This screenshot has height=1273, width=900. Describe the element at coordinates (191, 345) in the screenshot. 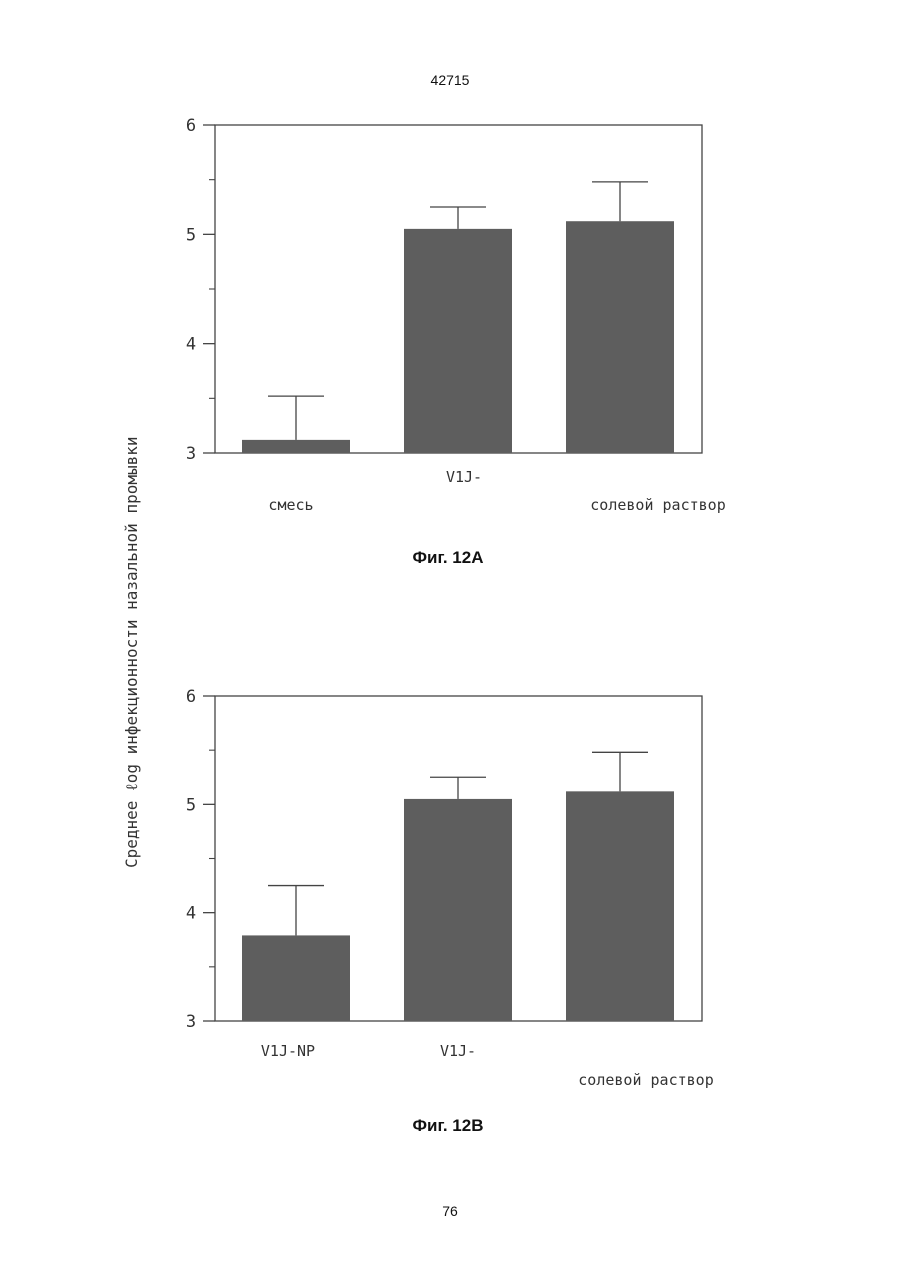

I see `y-tick-label-a: 4` at that location.